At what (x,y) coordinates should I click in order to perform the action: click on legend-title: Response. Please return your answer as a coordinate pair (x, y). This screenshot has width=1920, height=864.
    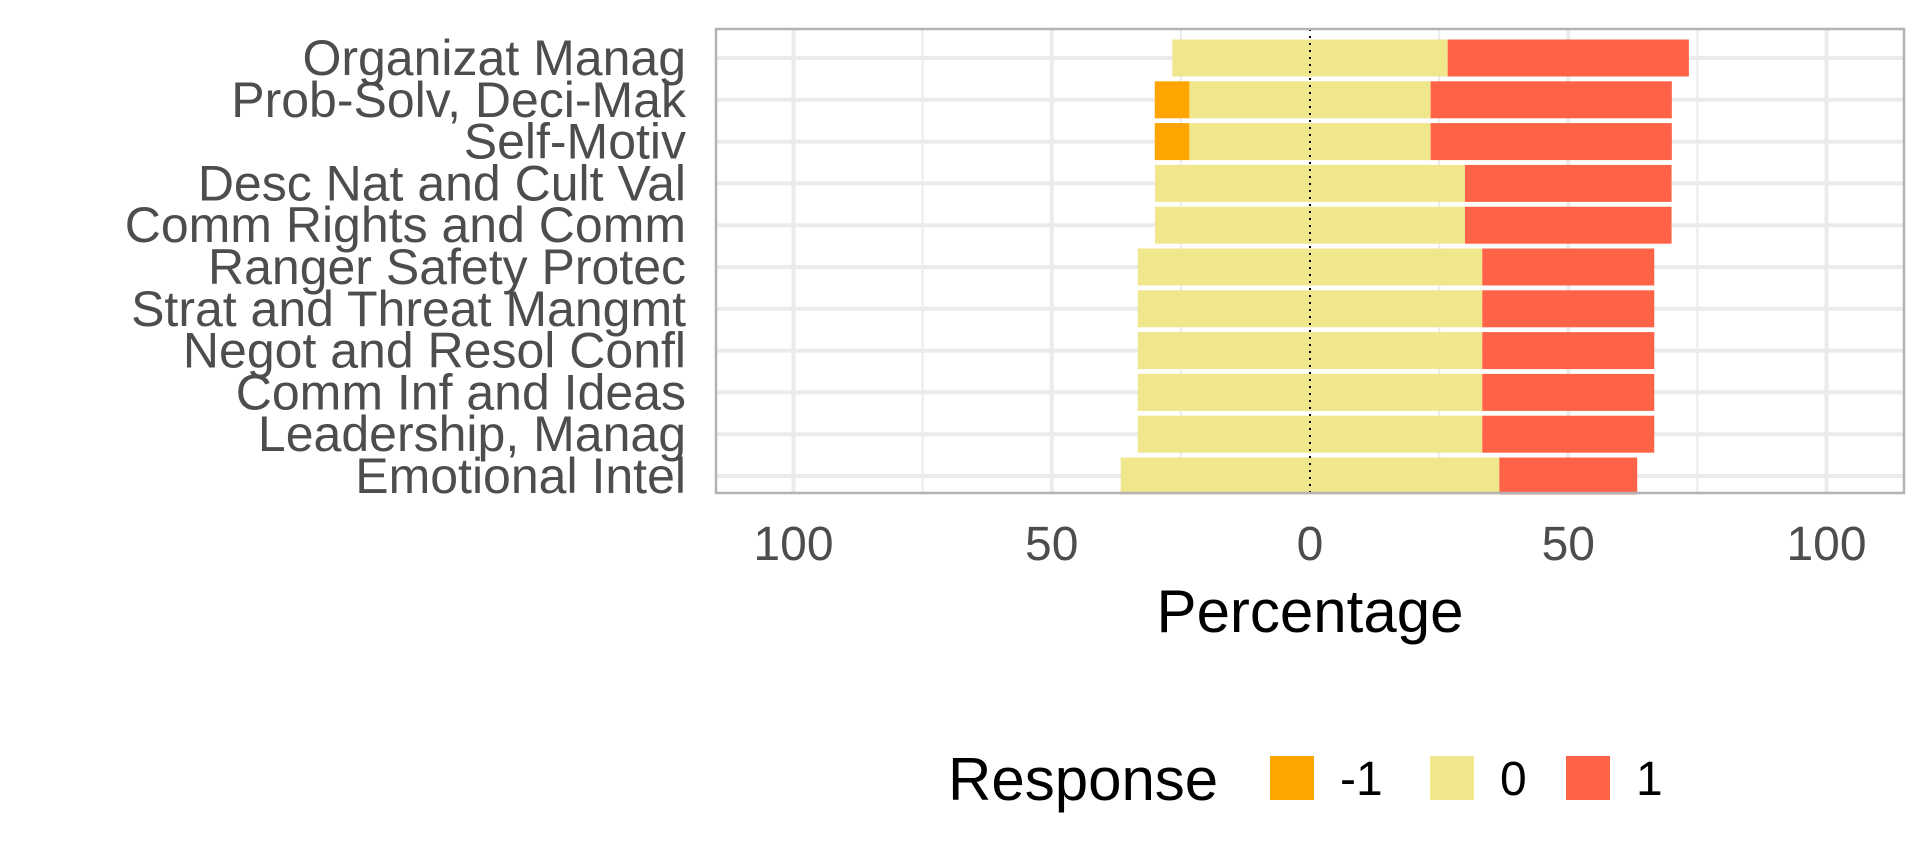
    Looking at the image, I should click on (1083, 779).